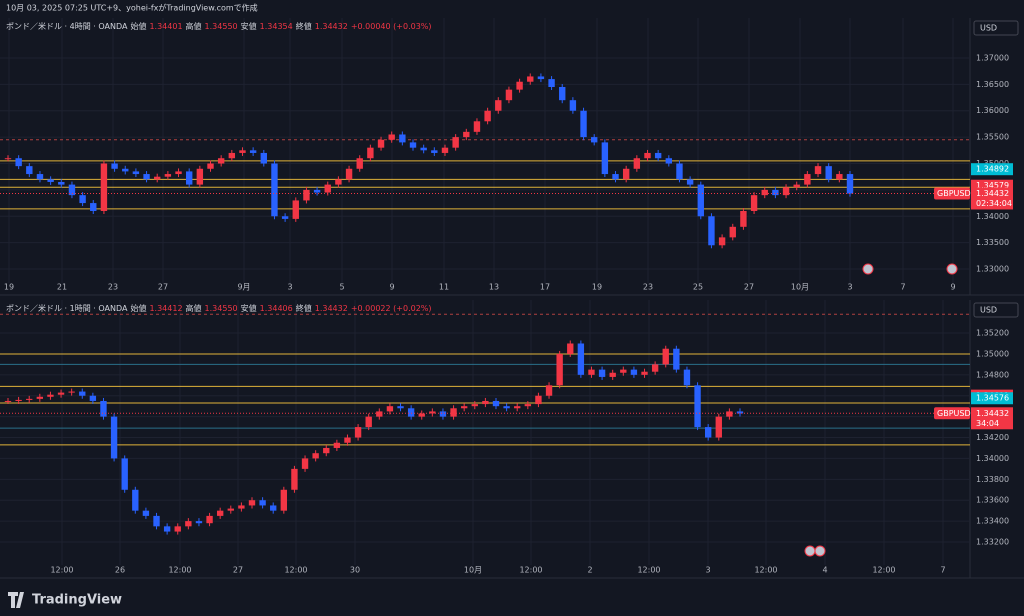  What do you see at coordinates (996, 310) in the screenshot?
I see `currency-box` at bounding box center [996, 310].